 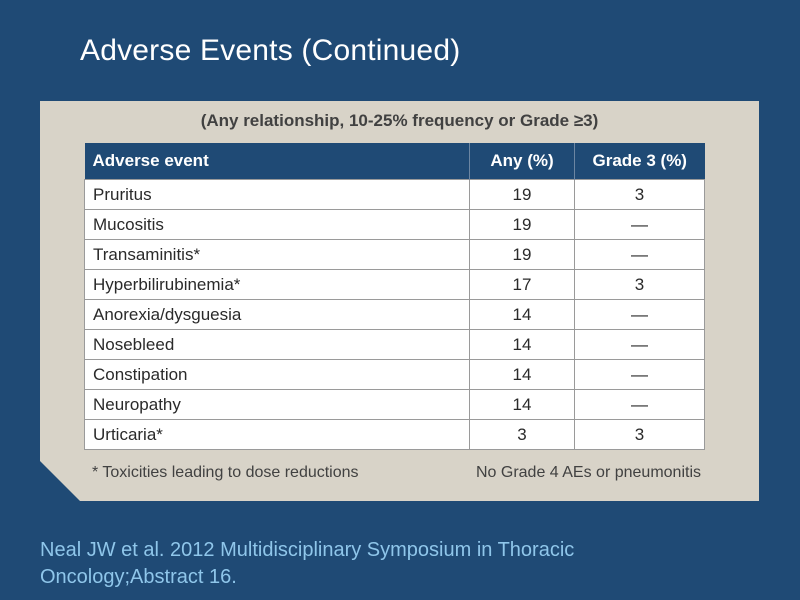 What do you see at coordinates (277, 254) in the screenshot?
I see `event-name: Transaminitis*` at bounding box center [277, 254].